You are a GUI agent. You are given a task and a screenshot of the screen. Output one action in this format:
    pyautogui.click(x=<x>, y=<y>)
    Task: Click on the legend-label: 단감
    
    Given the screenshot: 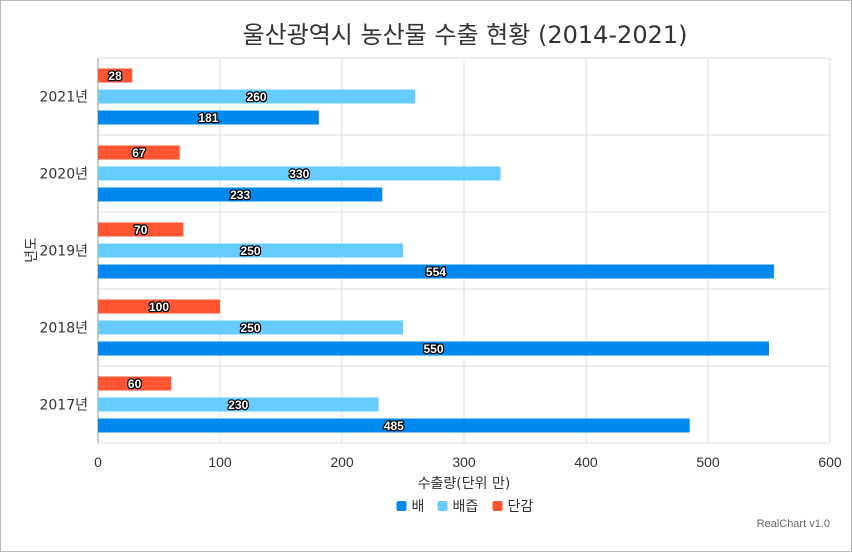 What is the action you would take?
    pyautogui.click(x=521, y=507)
    